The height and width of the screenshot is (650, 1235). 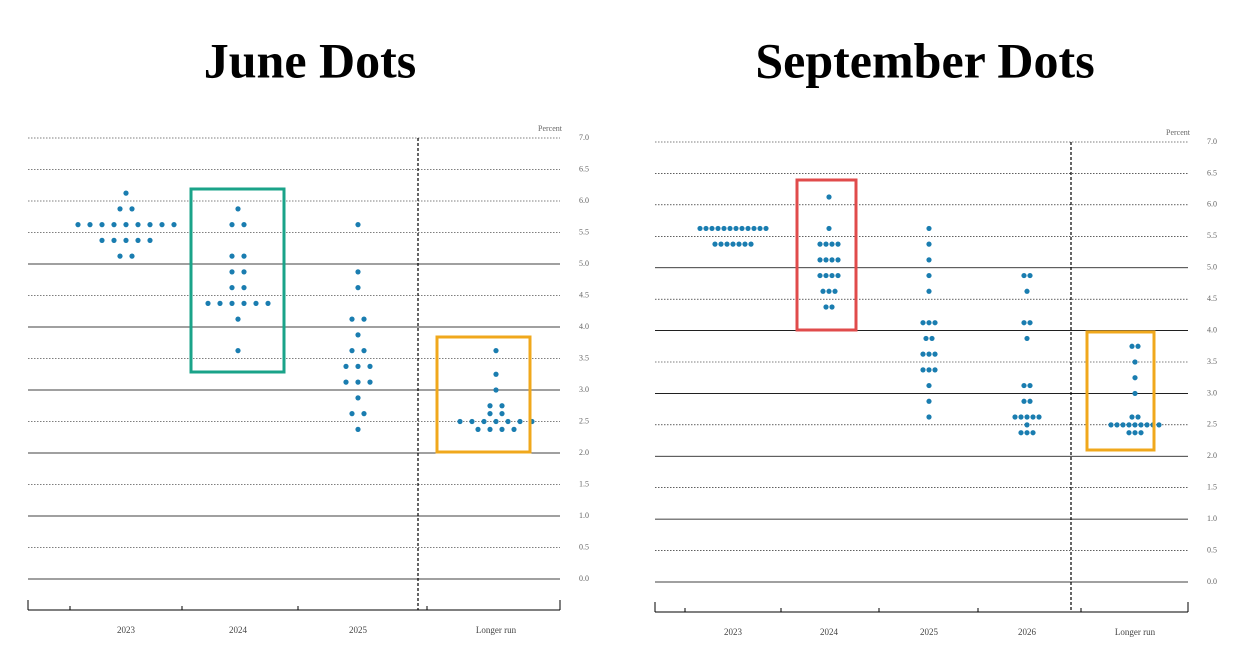 I want to click on x-tick-label: 2026, so click(x=1027, y=632).